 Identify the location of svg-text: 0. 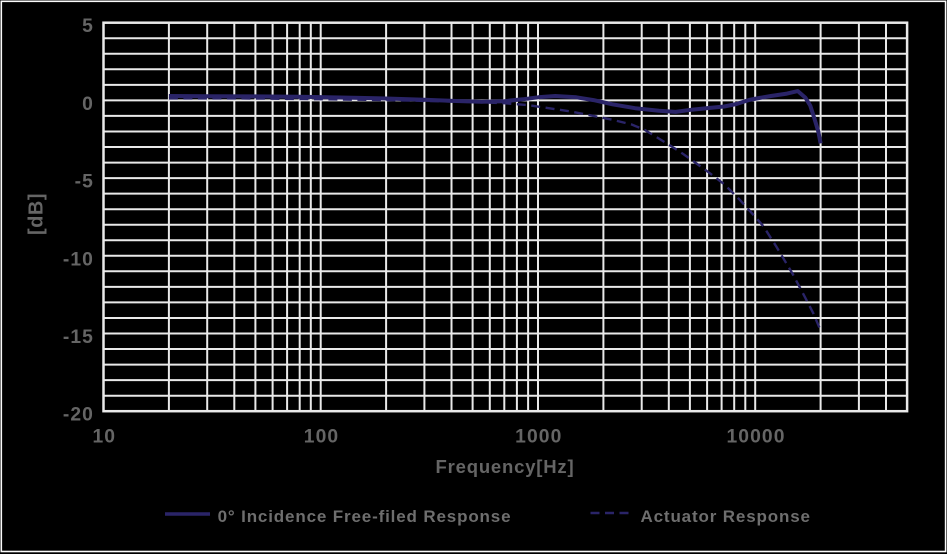
(88, 104).